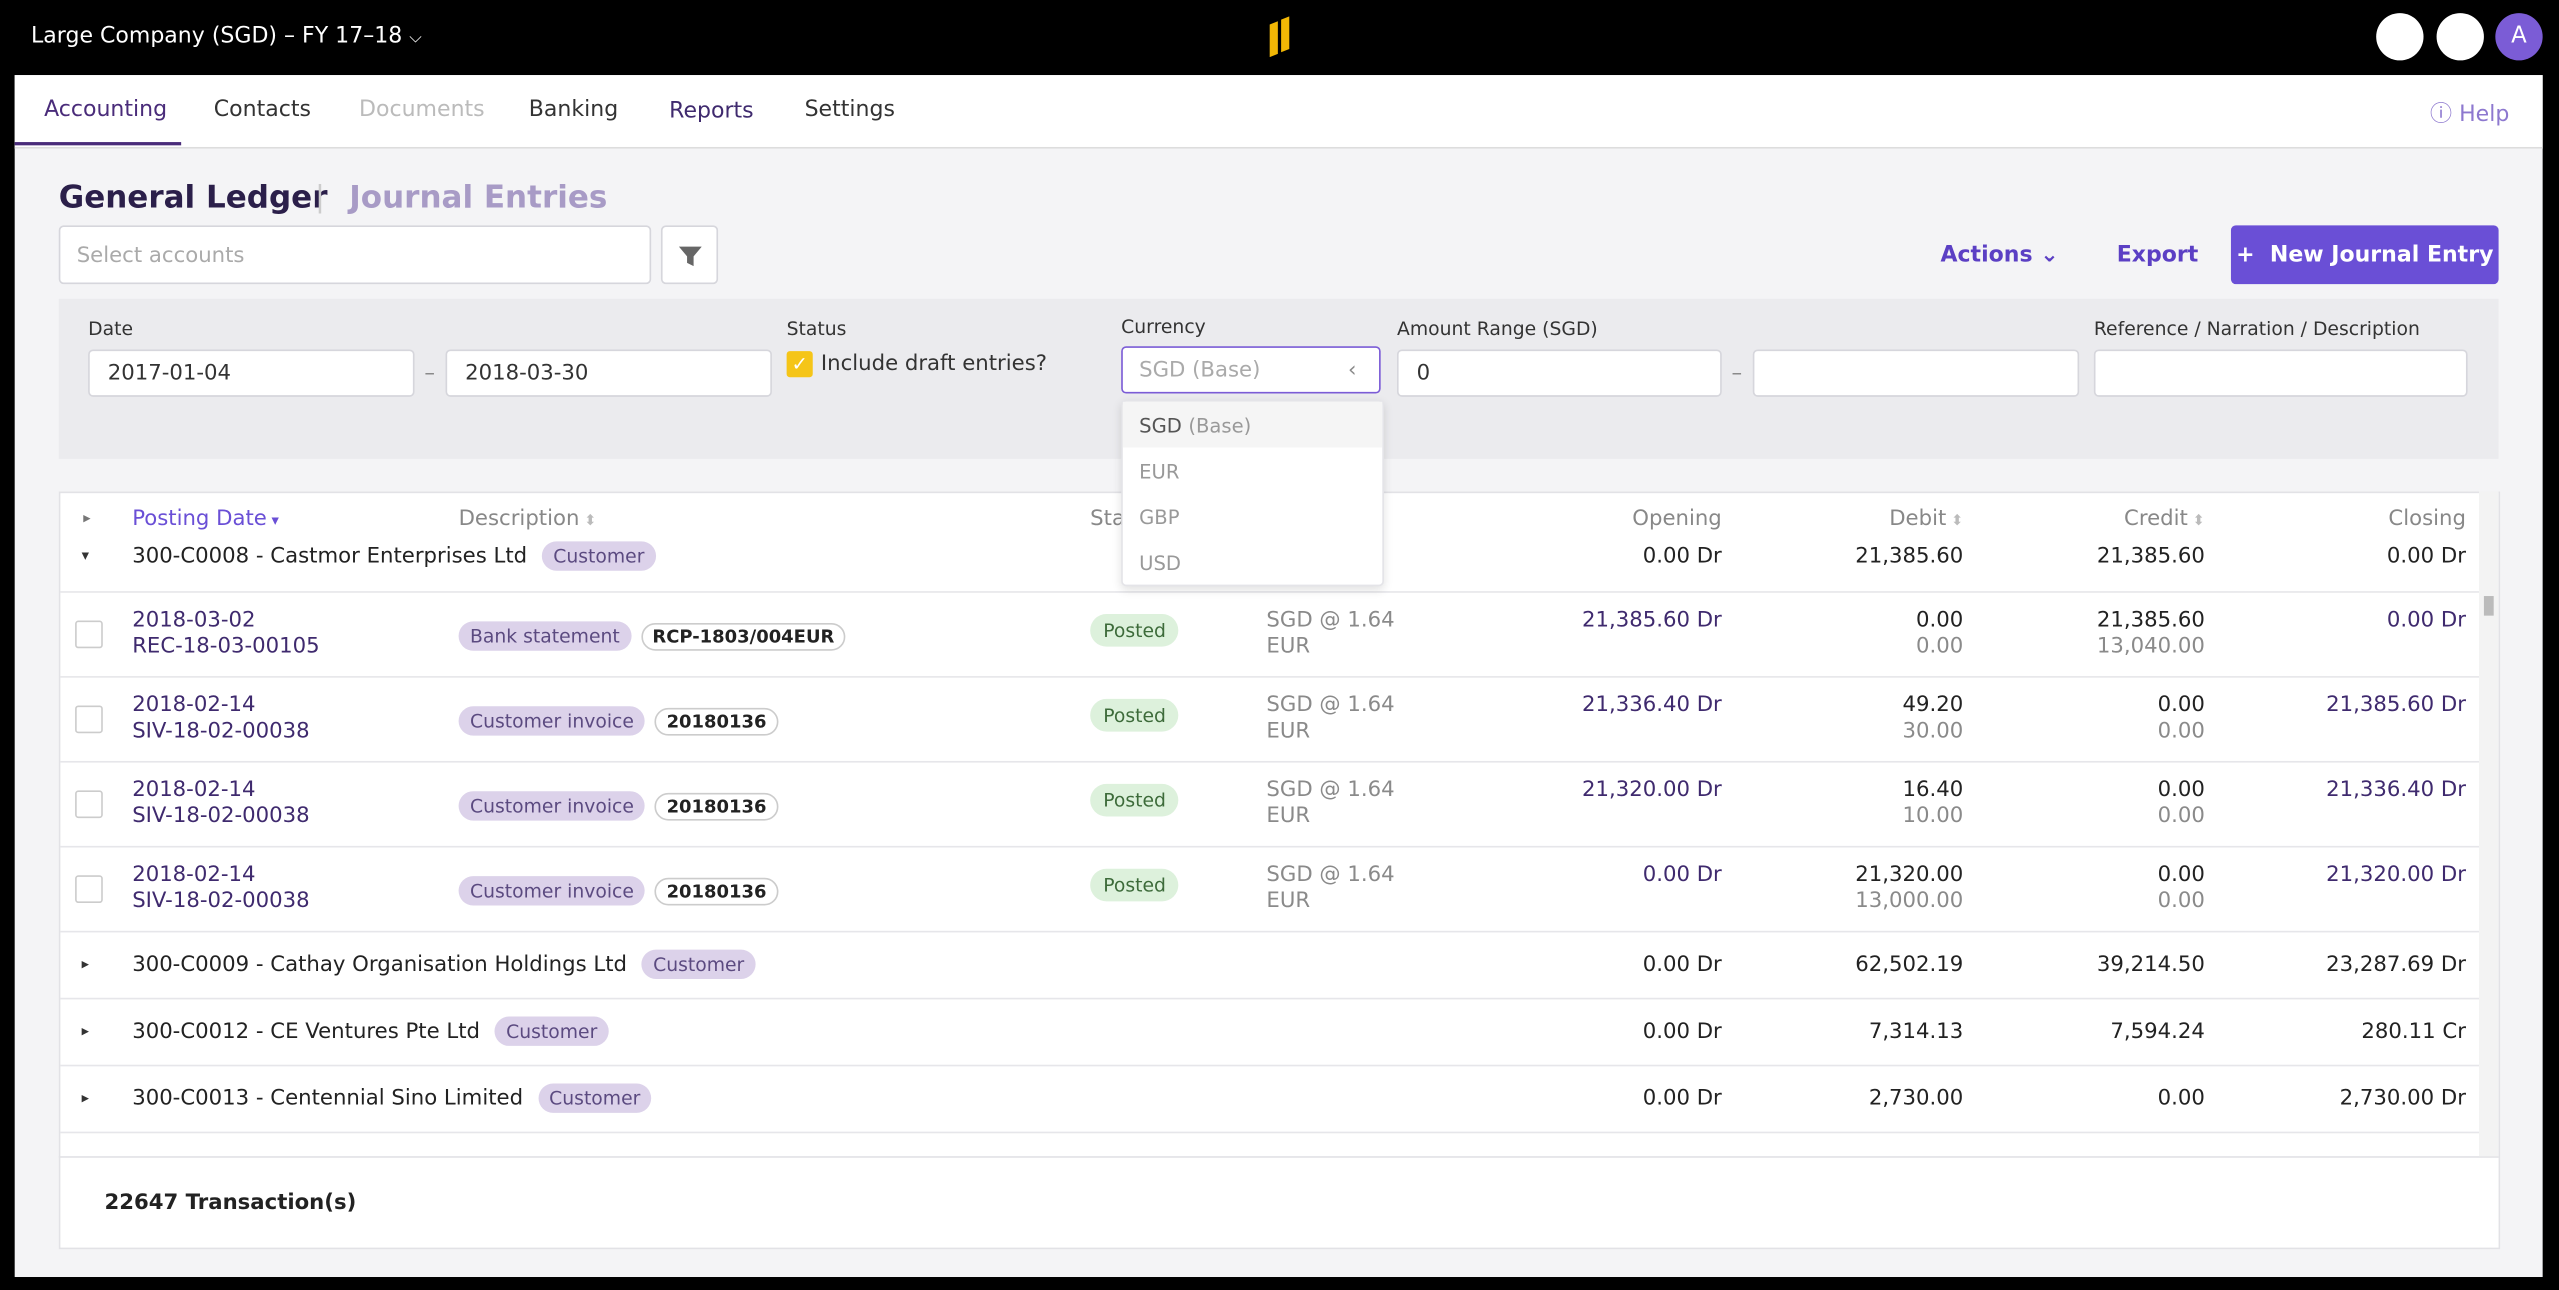 The width and height of the screenshot is (2559, 1290). Describe the element at coordinates (2519, 37) in the screenshot. I see `avatar: A` at that location.